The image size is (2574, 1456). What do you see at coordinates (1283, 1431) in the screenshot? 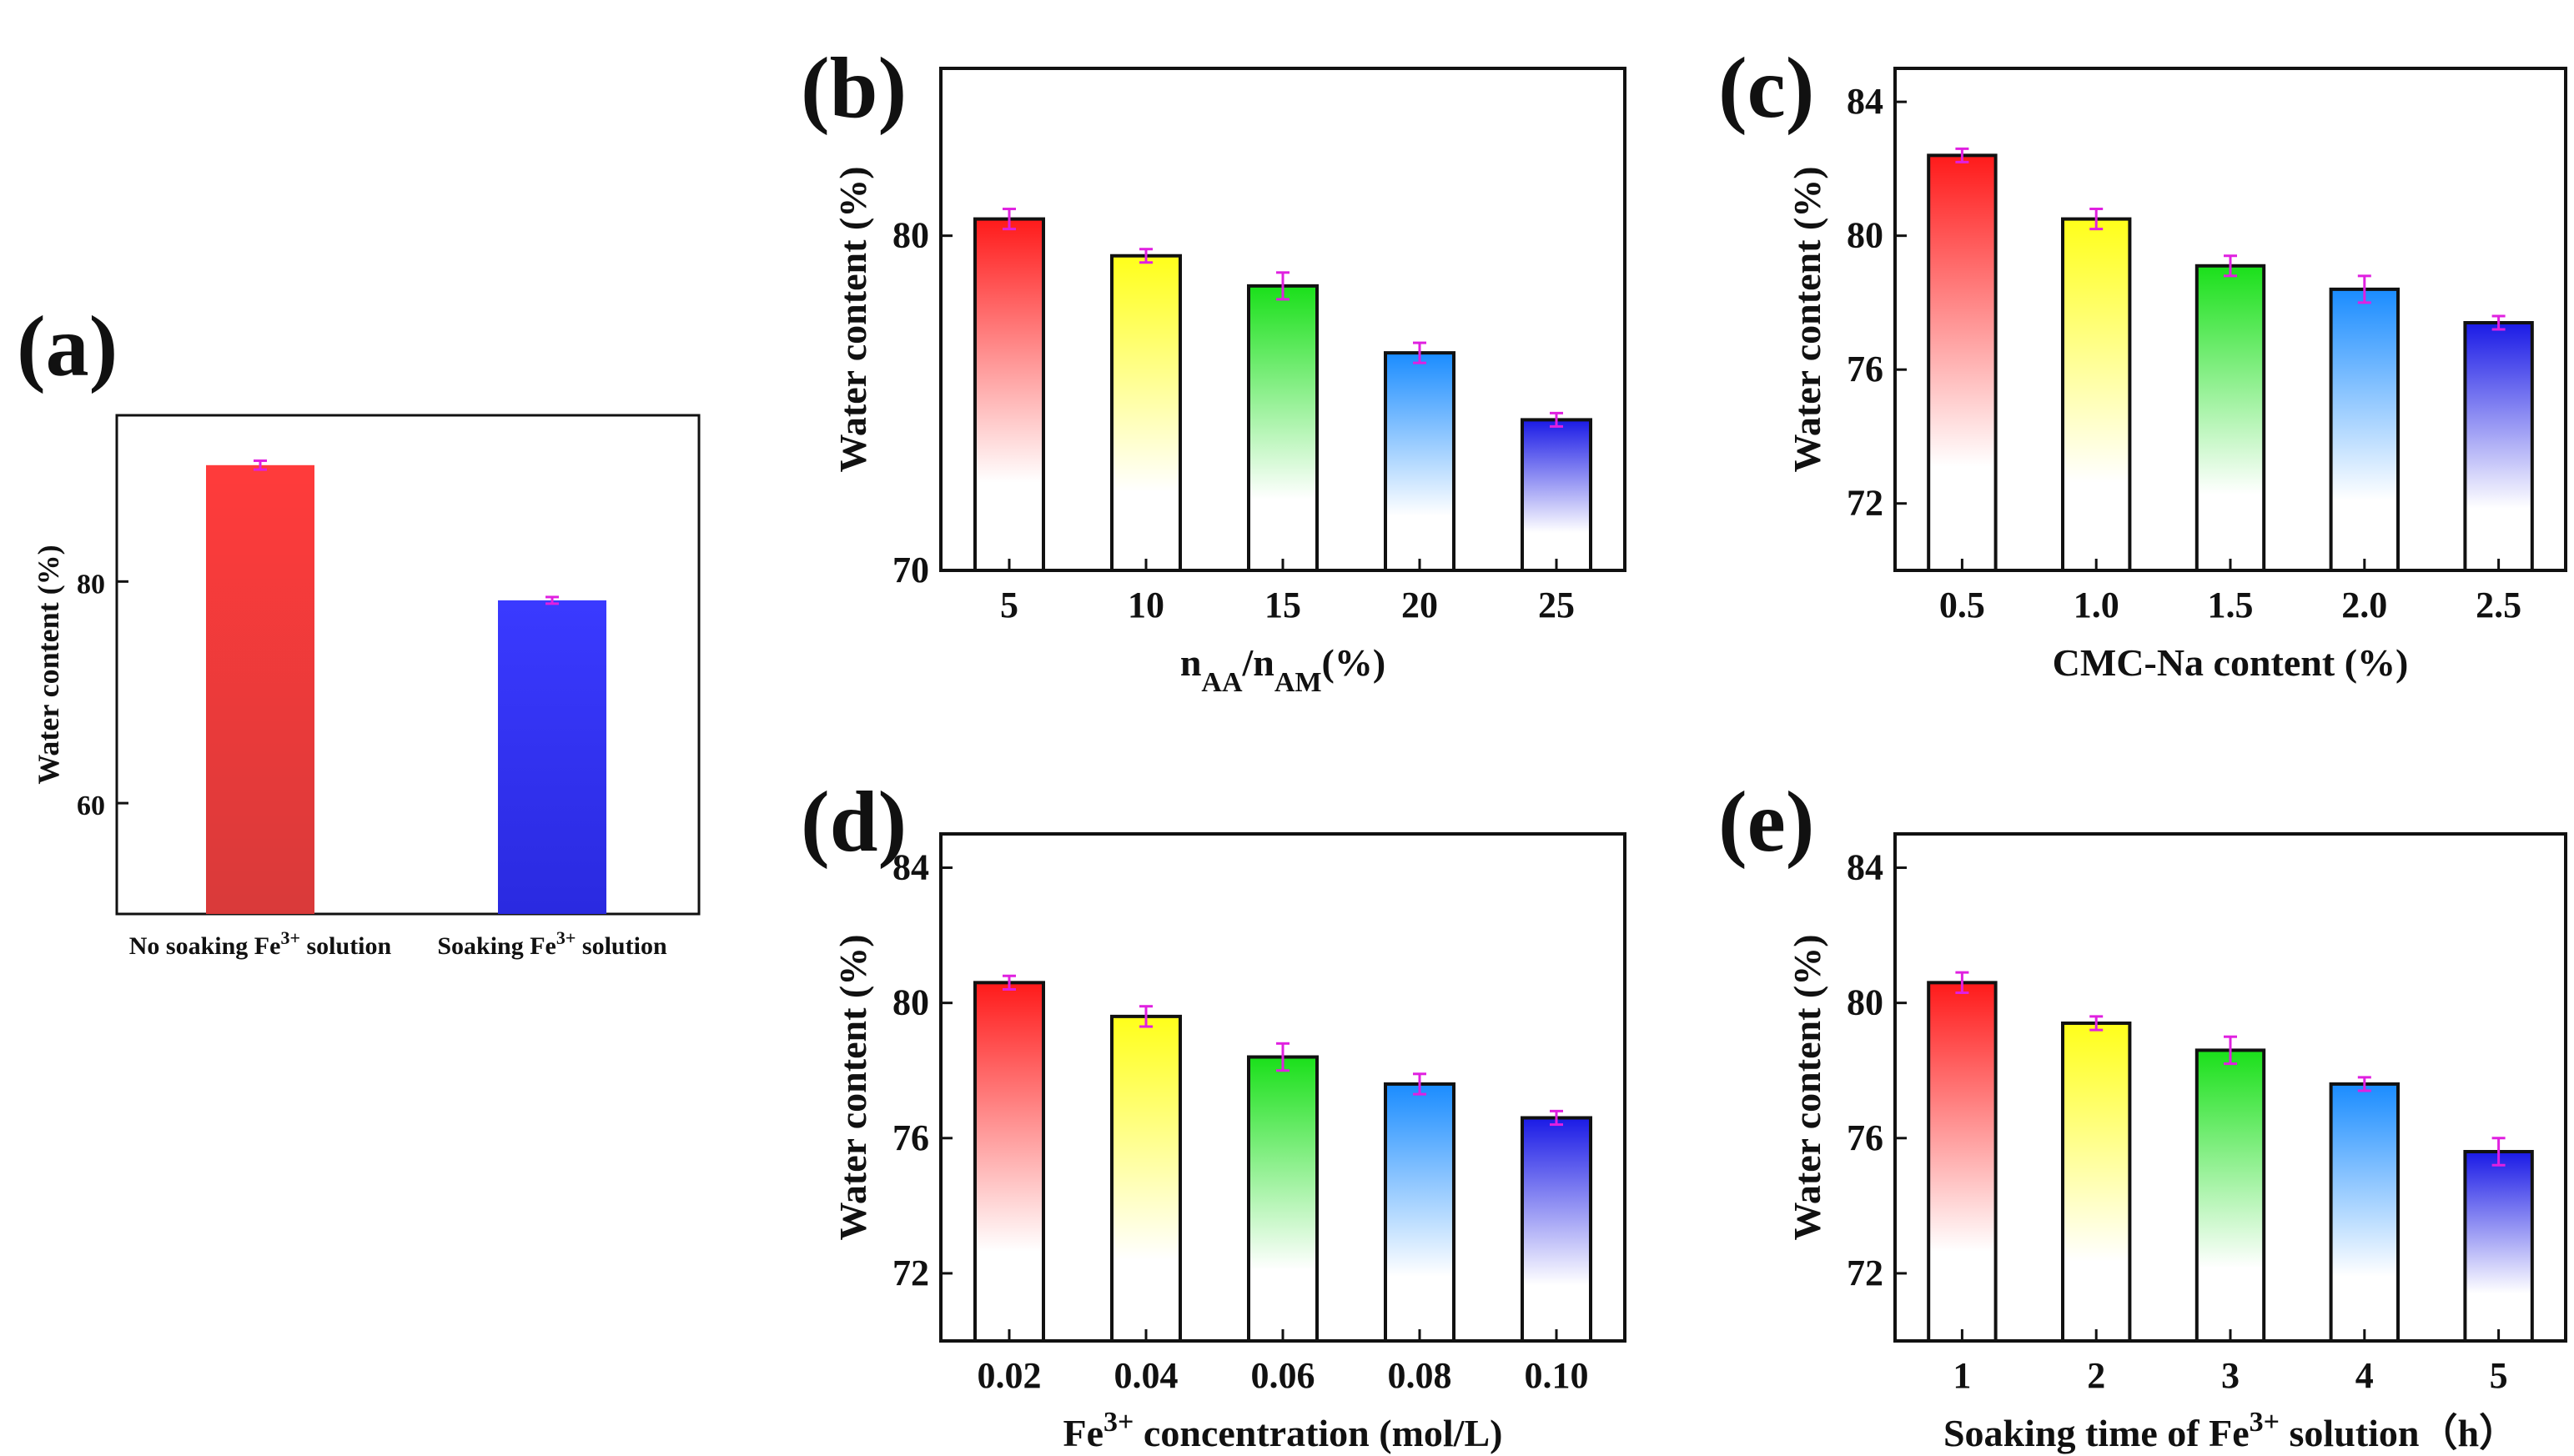
I see `x-axis-title: Fe3+ concentration (mol/L)` at bounding box center [1283, 1431].